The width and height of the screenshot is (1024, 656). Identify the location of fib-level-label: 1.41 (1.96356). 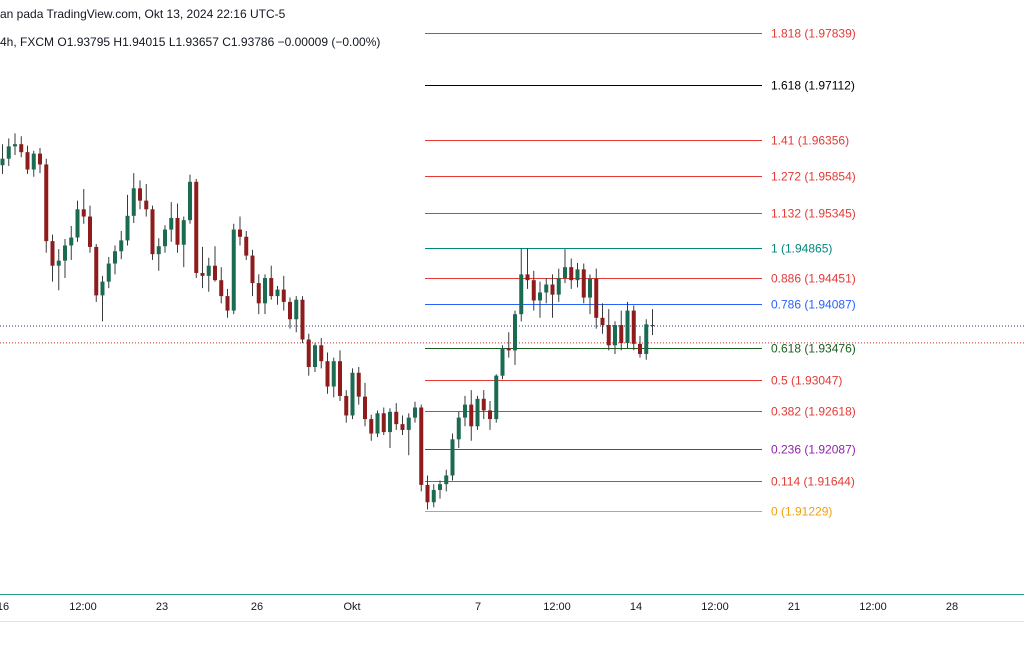
(810, 141).